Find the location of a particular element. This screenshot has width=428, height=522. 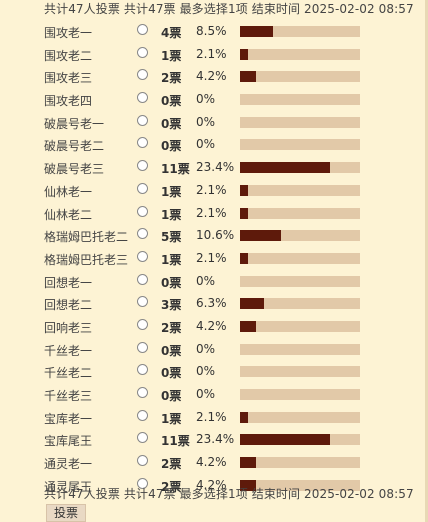

poll-option-row: 仙林老二 1票 2.1% is located at coordinates (214, 213).